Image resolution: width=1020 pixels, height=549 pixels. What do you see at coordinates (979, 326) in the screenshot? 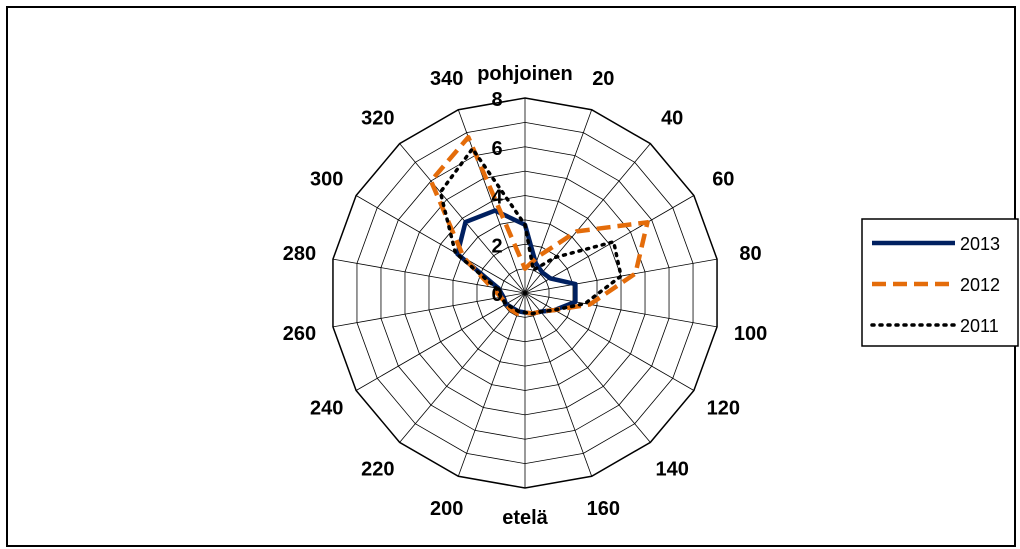
I see `legend-label-2011: 2011` at bounding box center [979, 326].